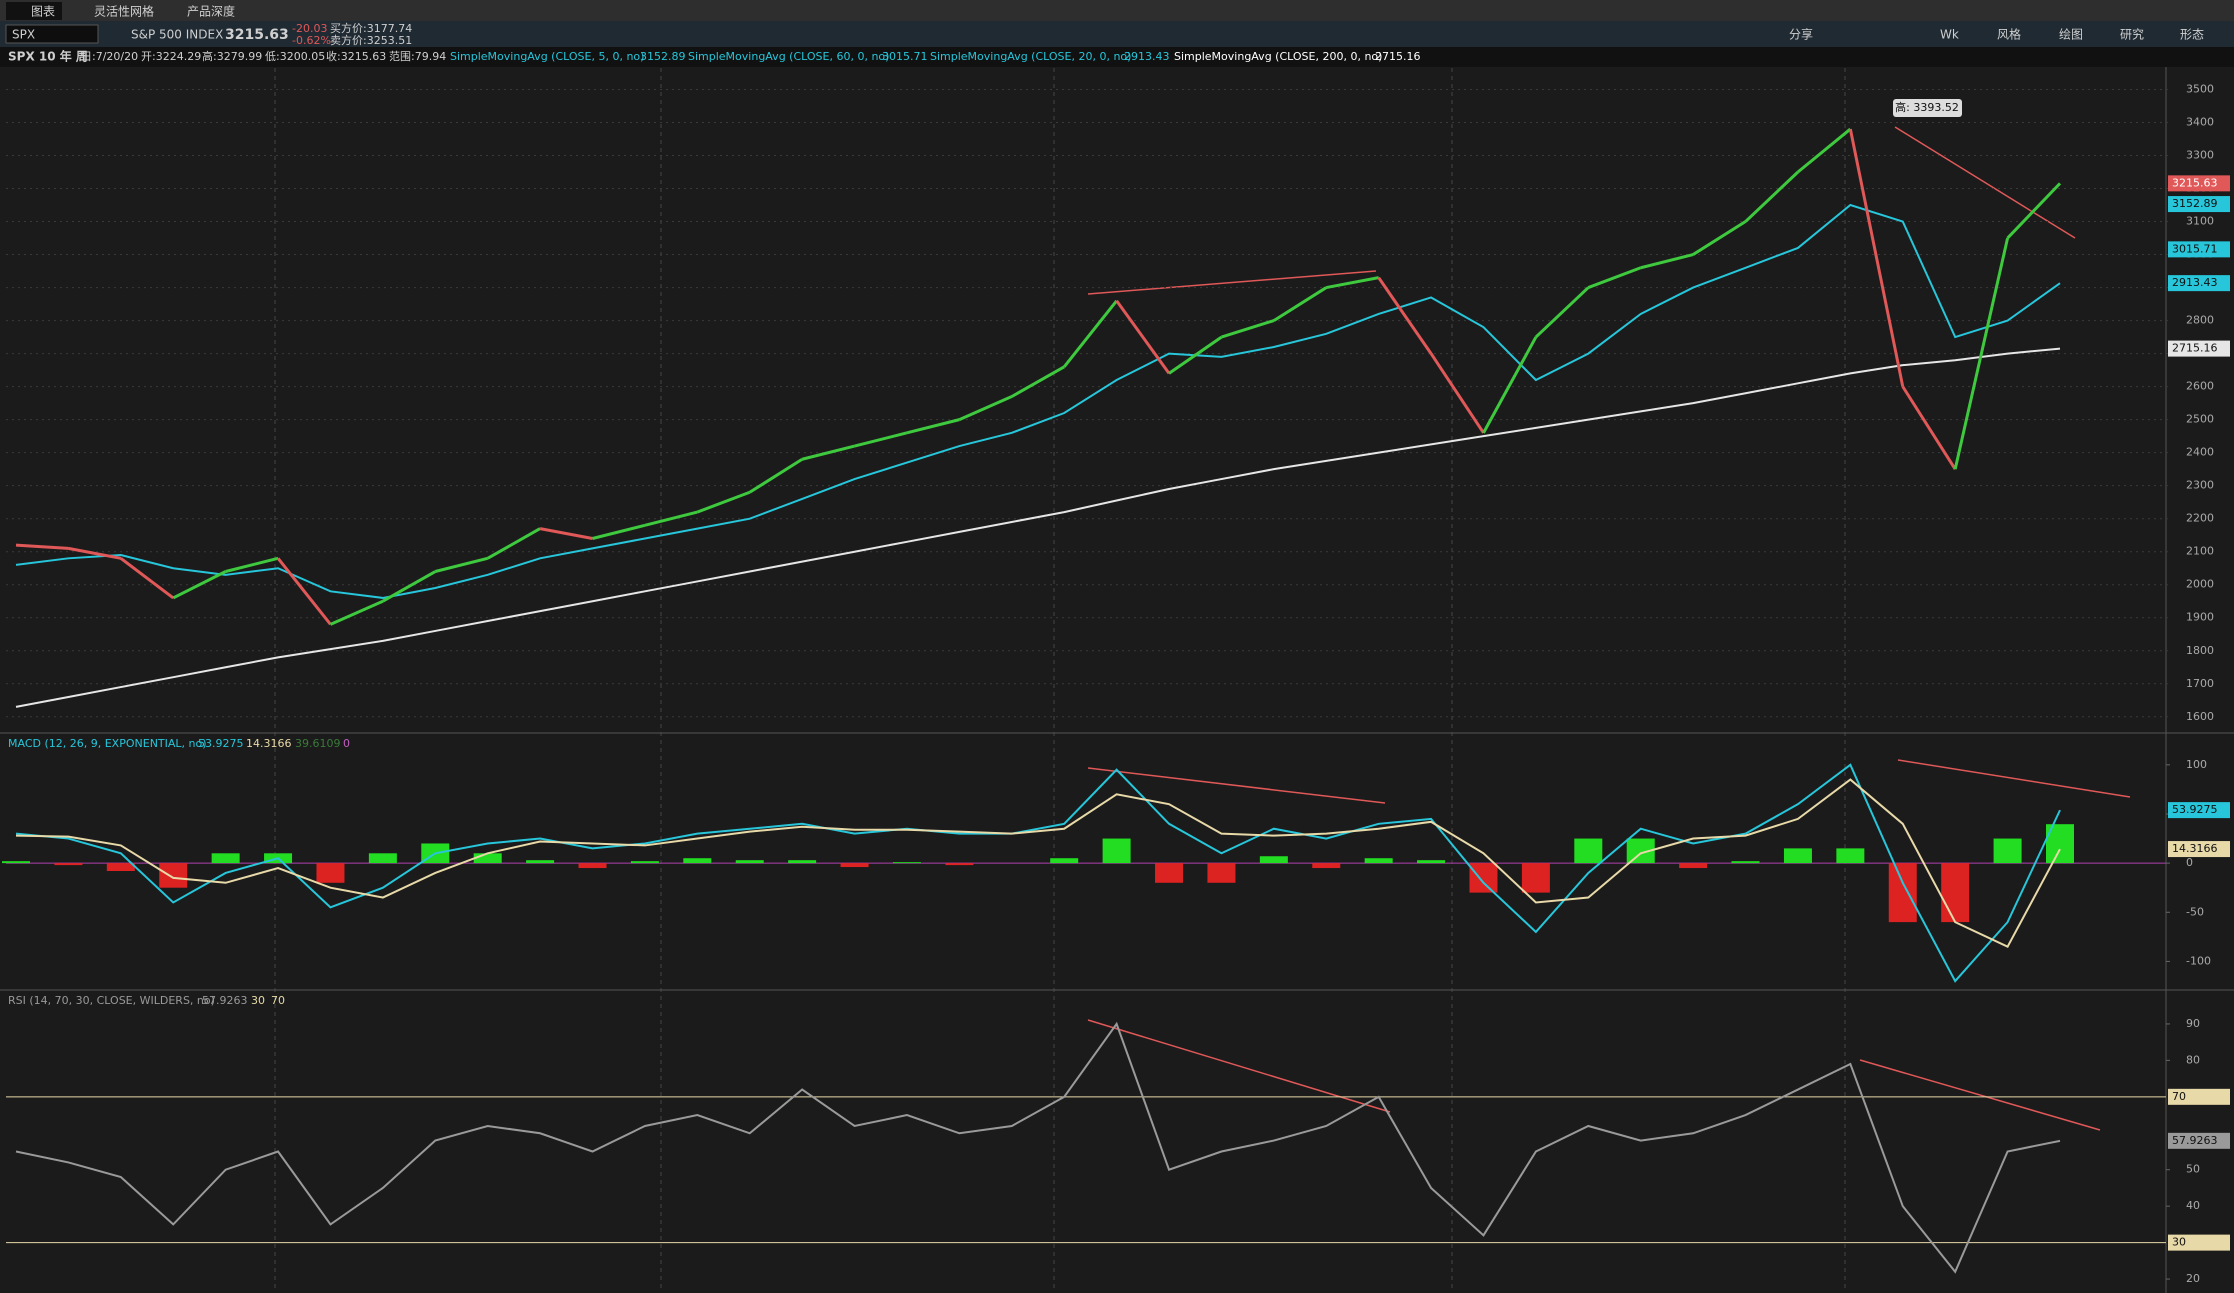 This screenshot has height=1293, width=2234. I want to click on value-badge-label: 2913.43, so click(2195, 282).